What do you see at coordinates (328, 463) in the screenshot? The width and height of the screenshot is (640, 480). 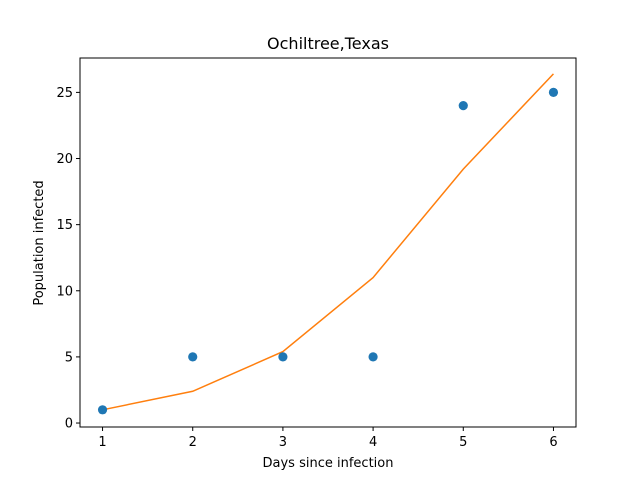 I see `x-axis-label: Days since infection` at bounding box center [328, 463].